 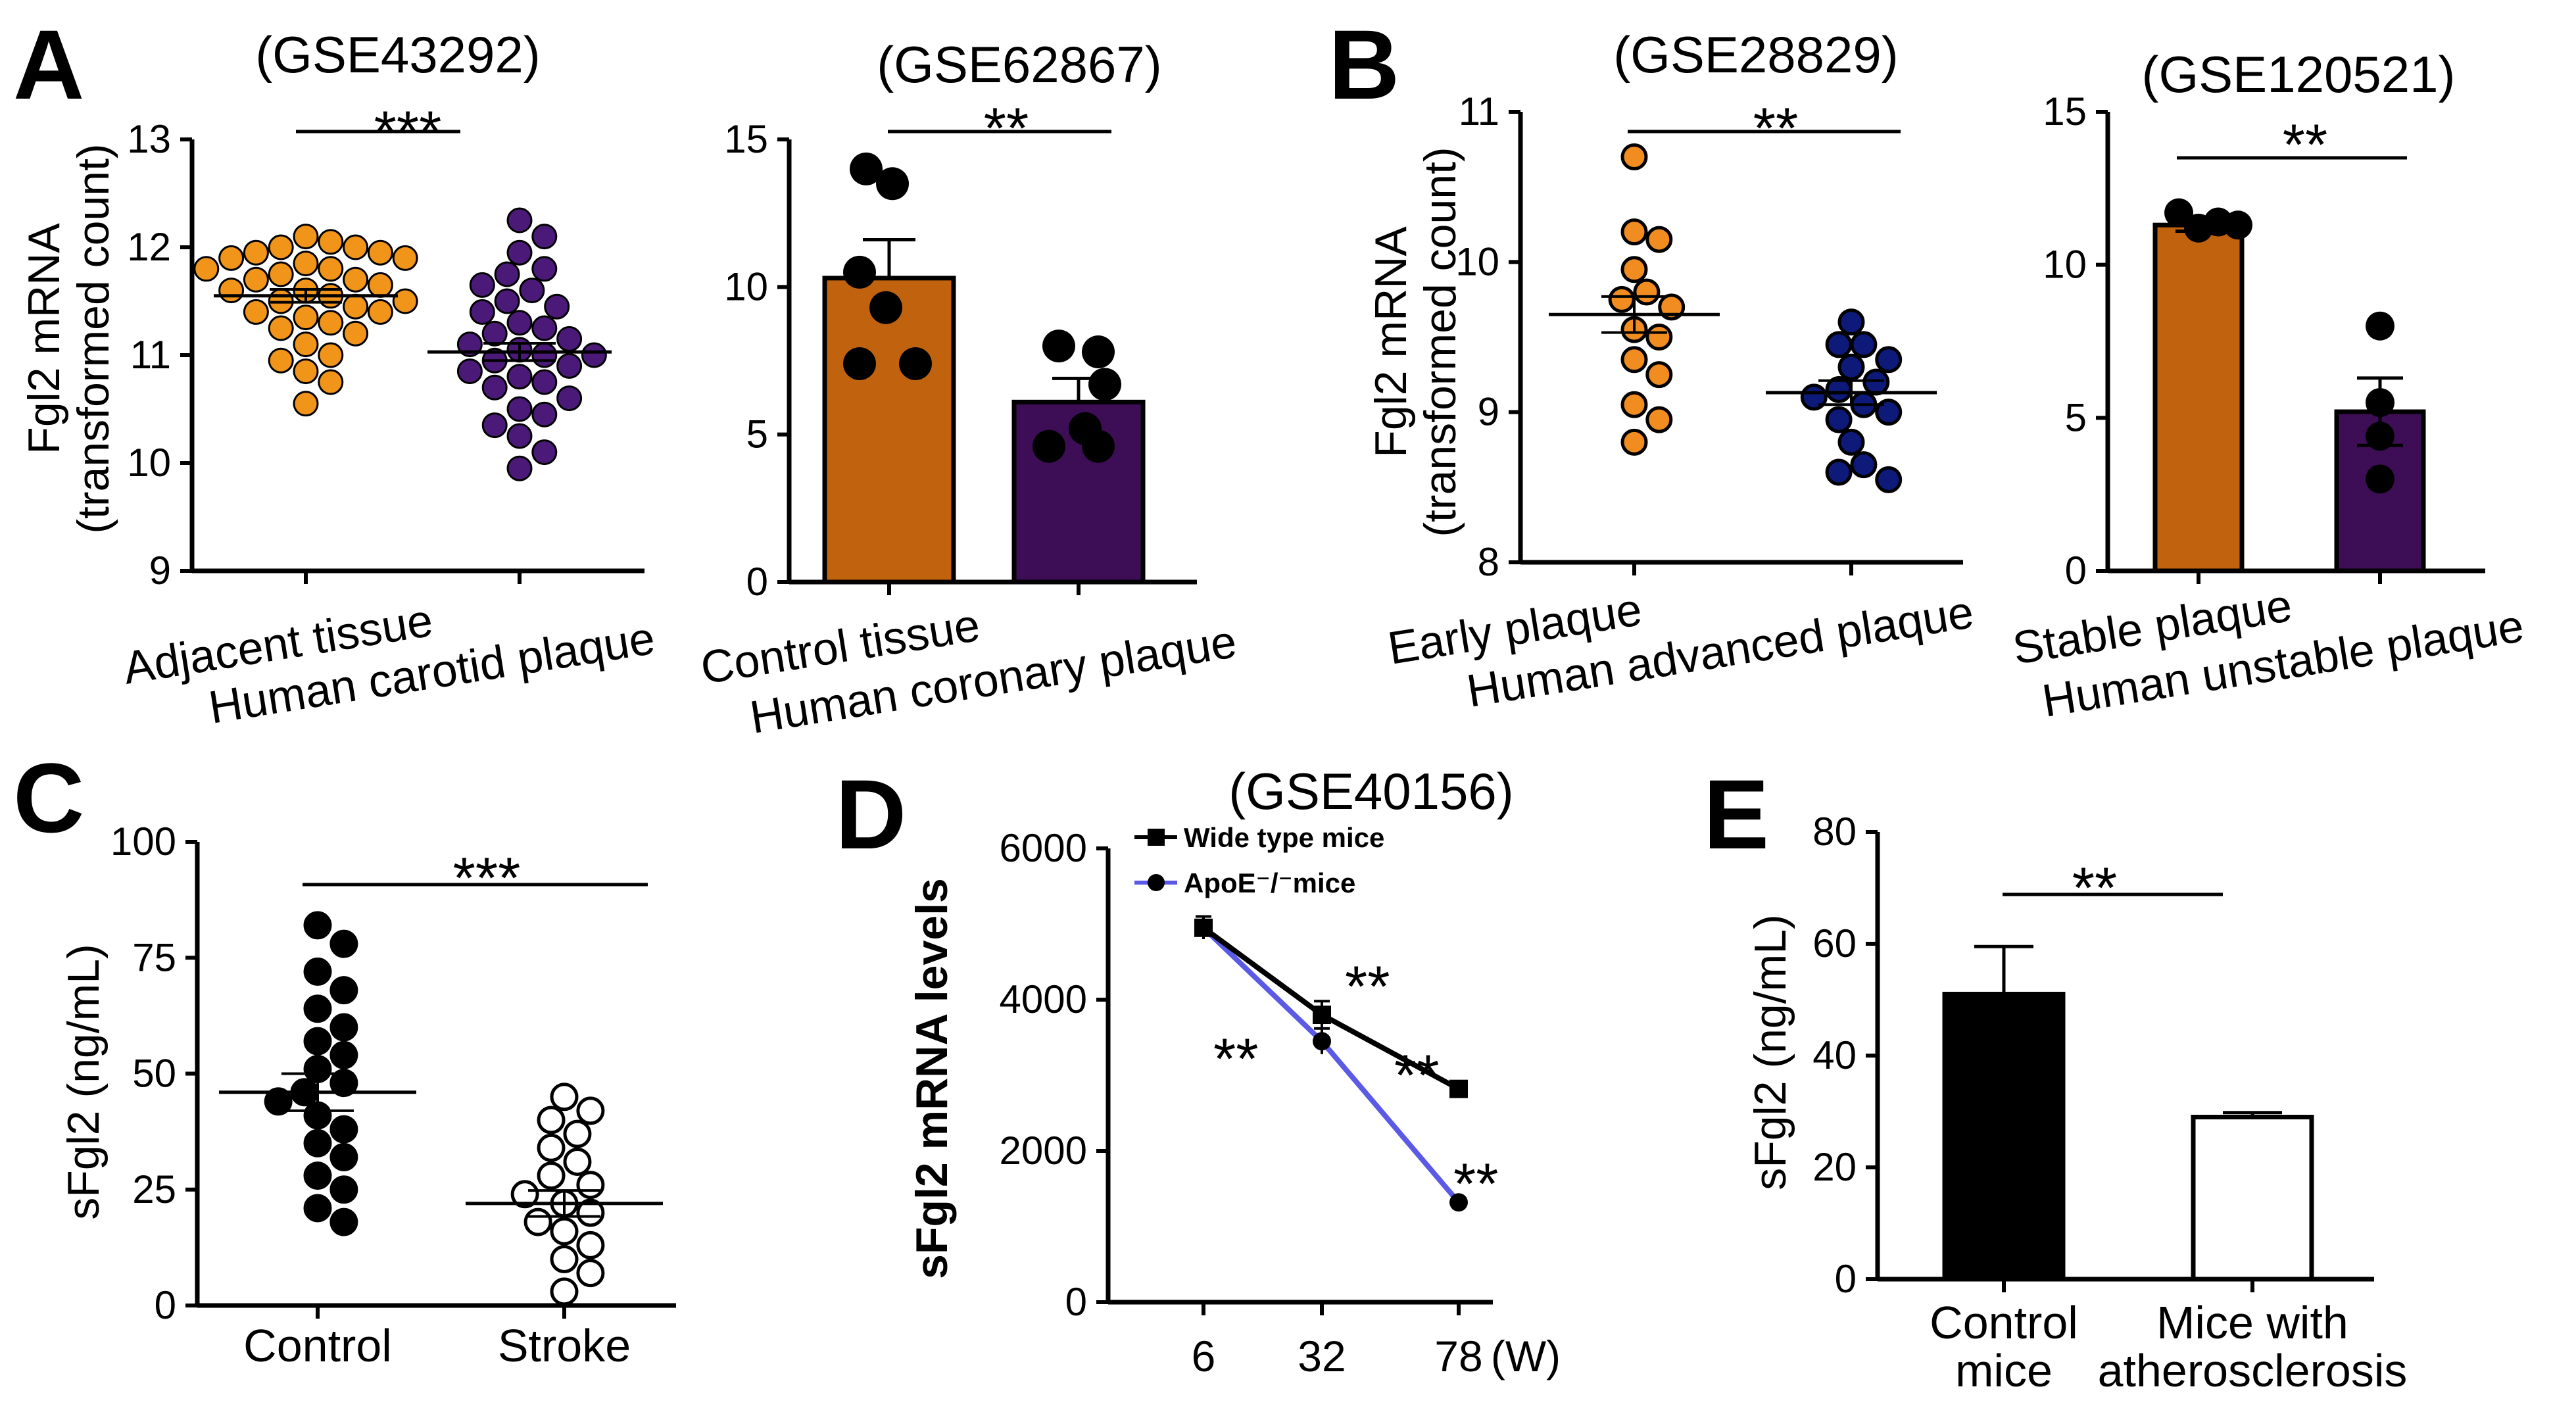 I want to click on chart-c-ytick-label-0: 0, so click(x=165, y=1305).